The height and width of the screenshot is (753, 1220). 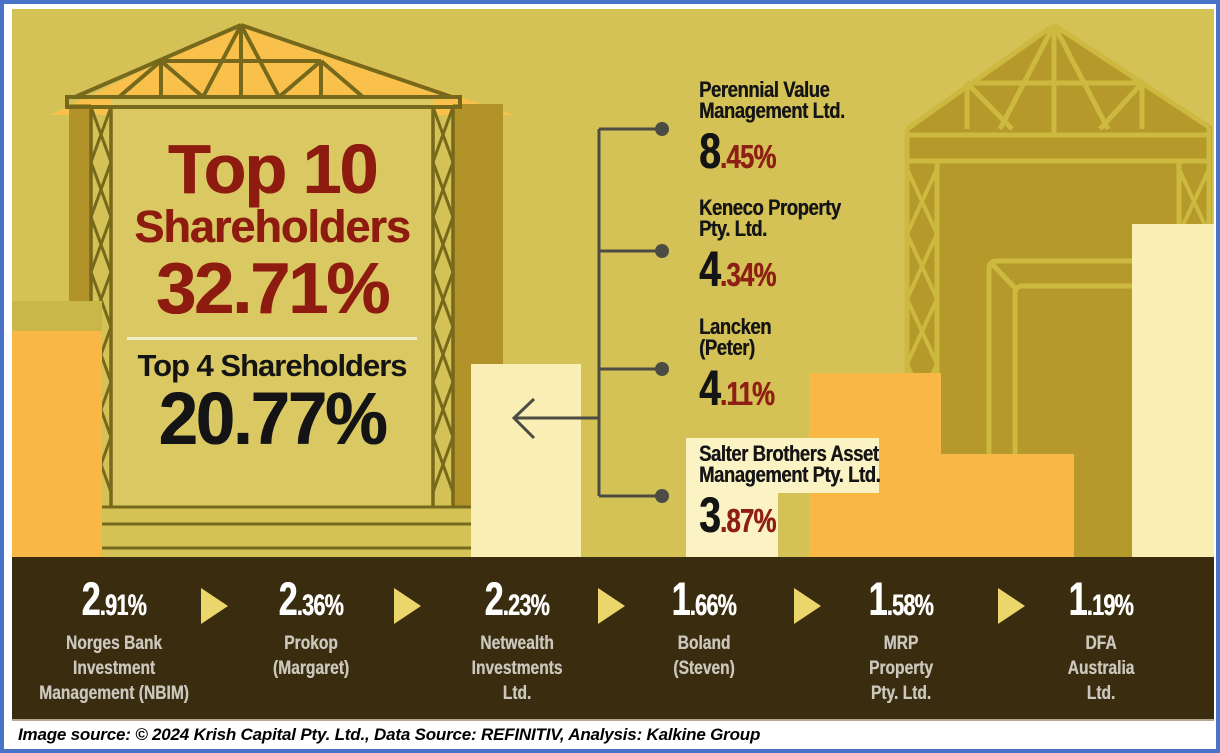 I want to click on billboard-separator, so click(x=272, y=338).